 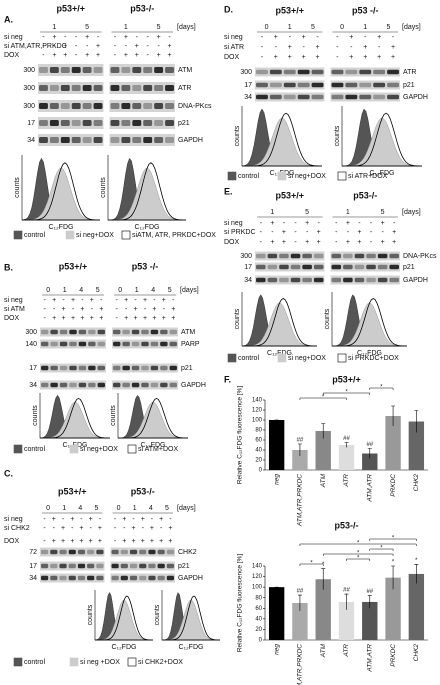 What do you see at coordinates (174, 235) in the screenshot?
I see `legend-label: siATM, ATR, PRKDC+DOX` at bounding box center [174, 235].